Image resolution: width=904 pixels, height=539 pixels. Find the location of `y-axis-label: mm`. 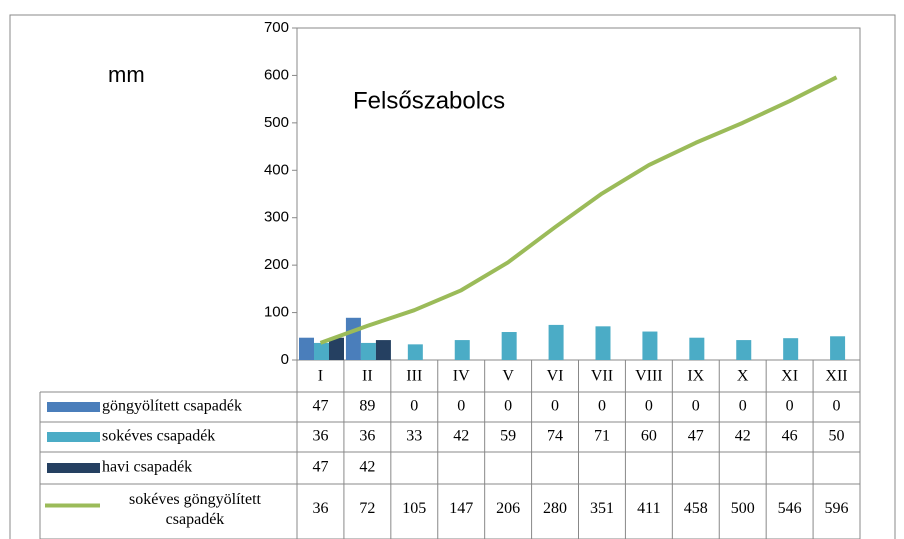

y-axis-label: mm is located at coordinates (126, 74).